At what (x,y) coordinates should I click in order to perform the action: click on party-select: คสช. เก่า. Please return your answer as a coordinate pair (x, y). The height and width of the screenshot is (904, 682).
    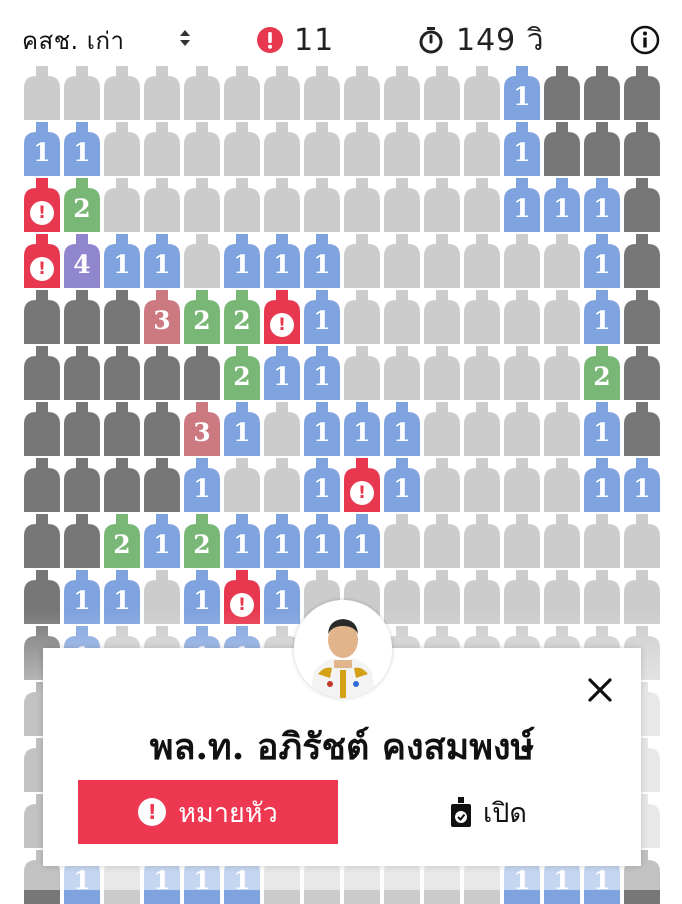
    Looking at the image, I should click on (112, 40).